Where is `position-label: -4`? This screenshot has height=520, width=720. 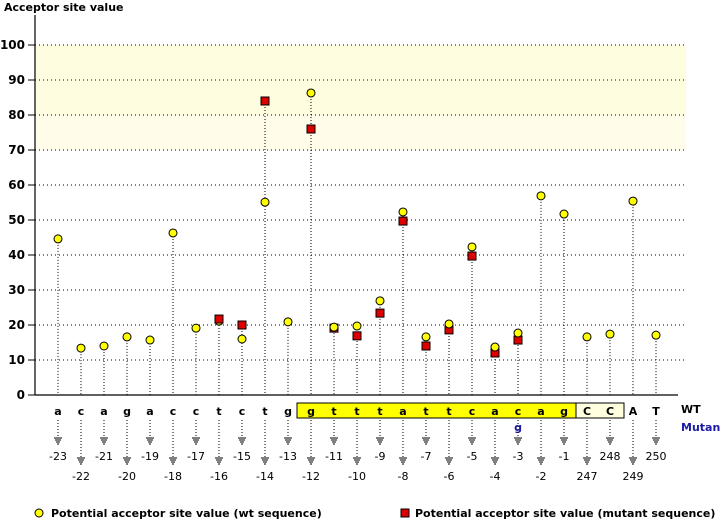
position-label: -4 is located at coordinates (495, 476).